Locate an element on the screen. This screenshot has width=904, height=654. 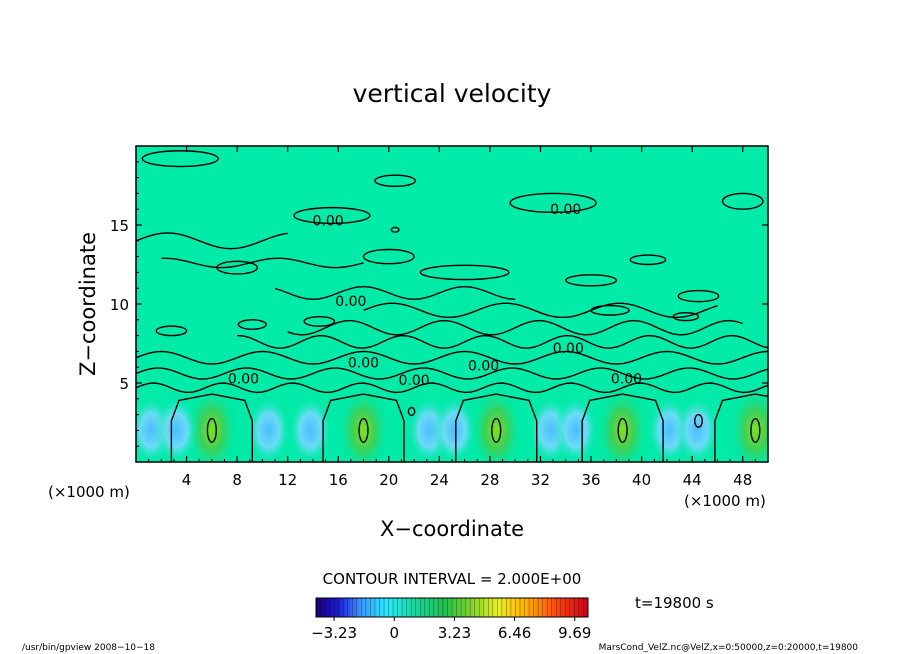
y-tick-label: 15 is located at coordinates (119, 226).